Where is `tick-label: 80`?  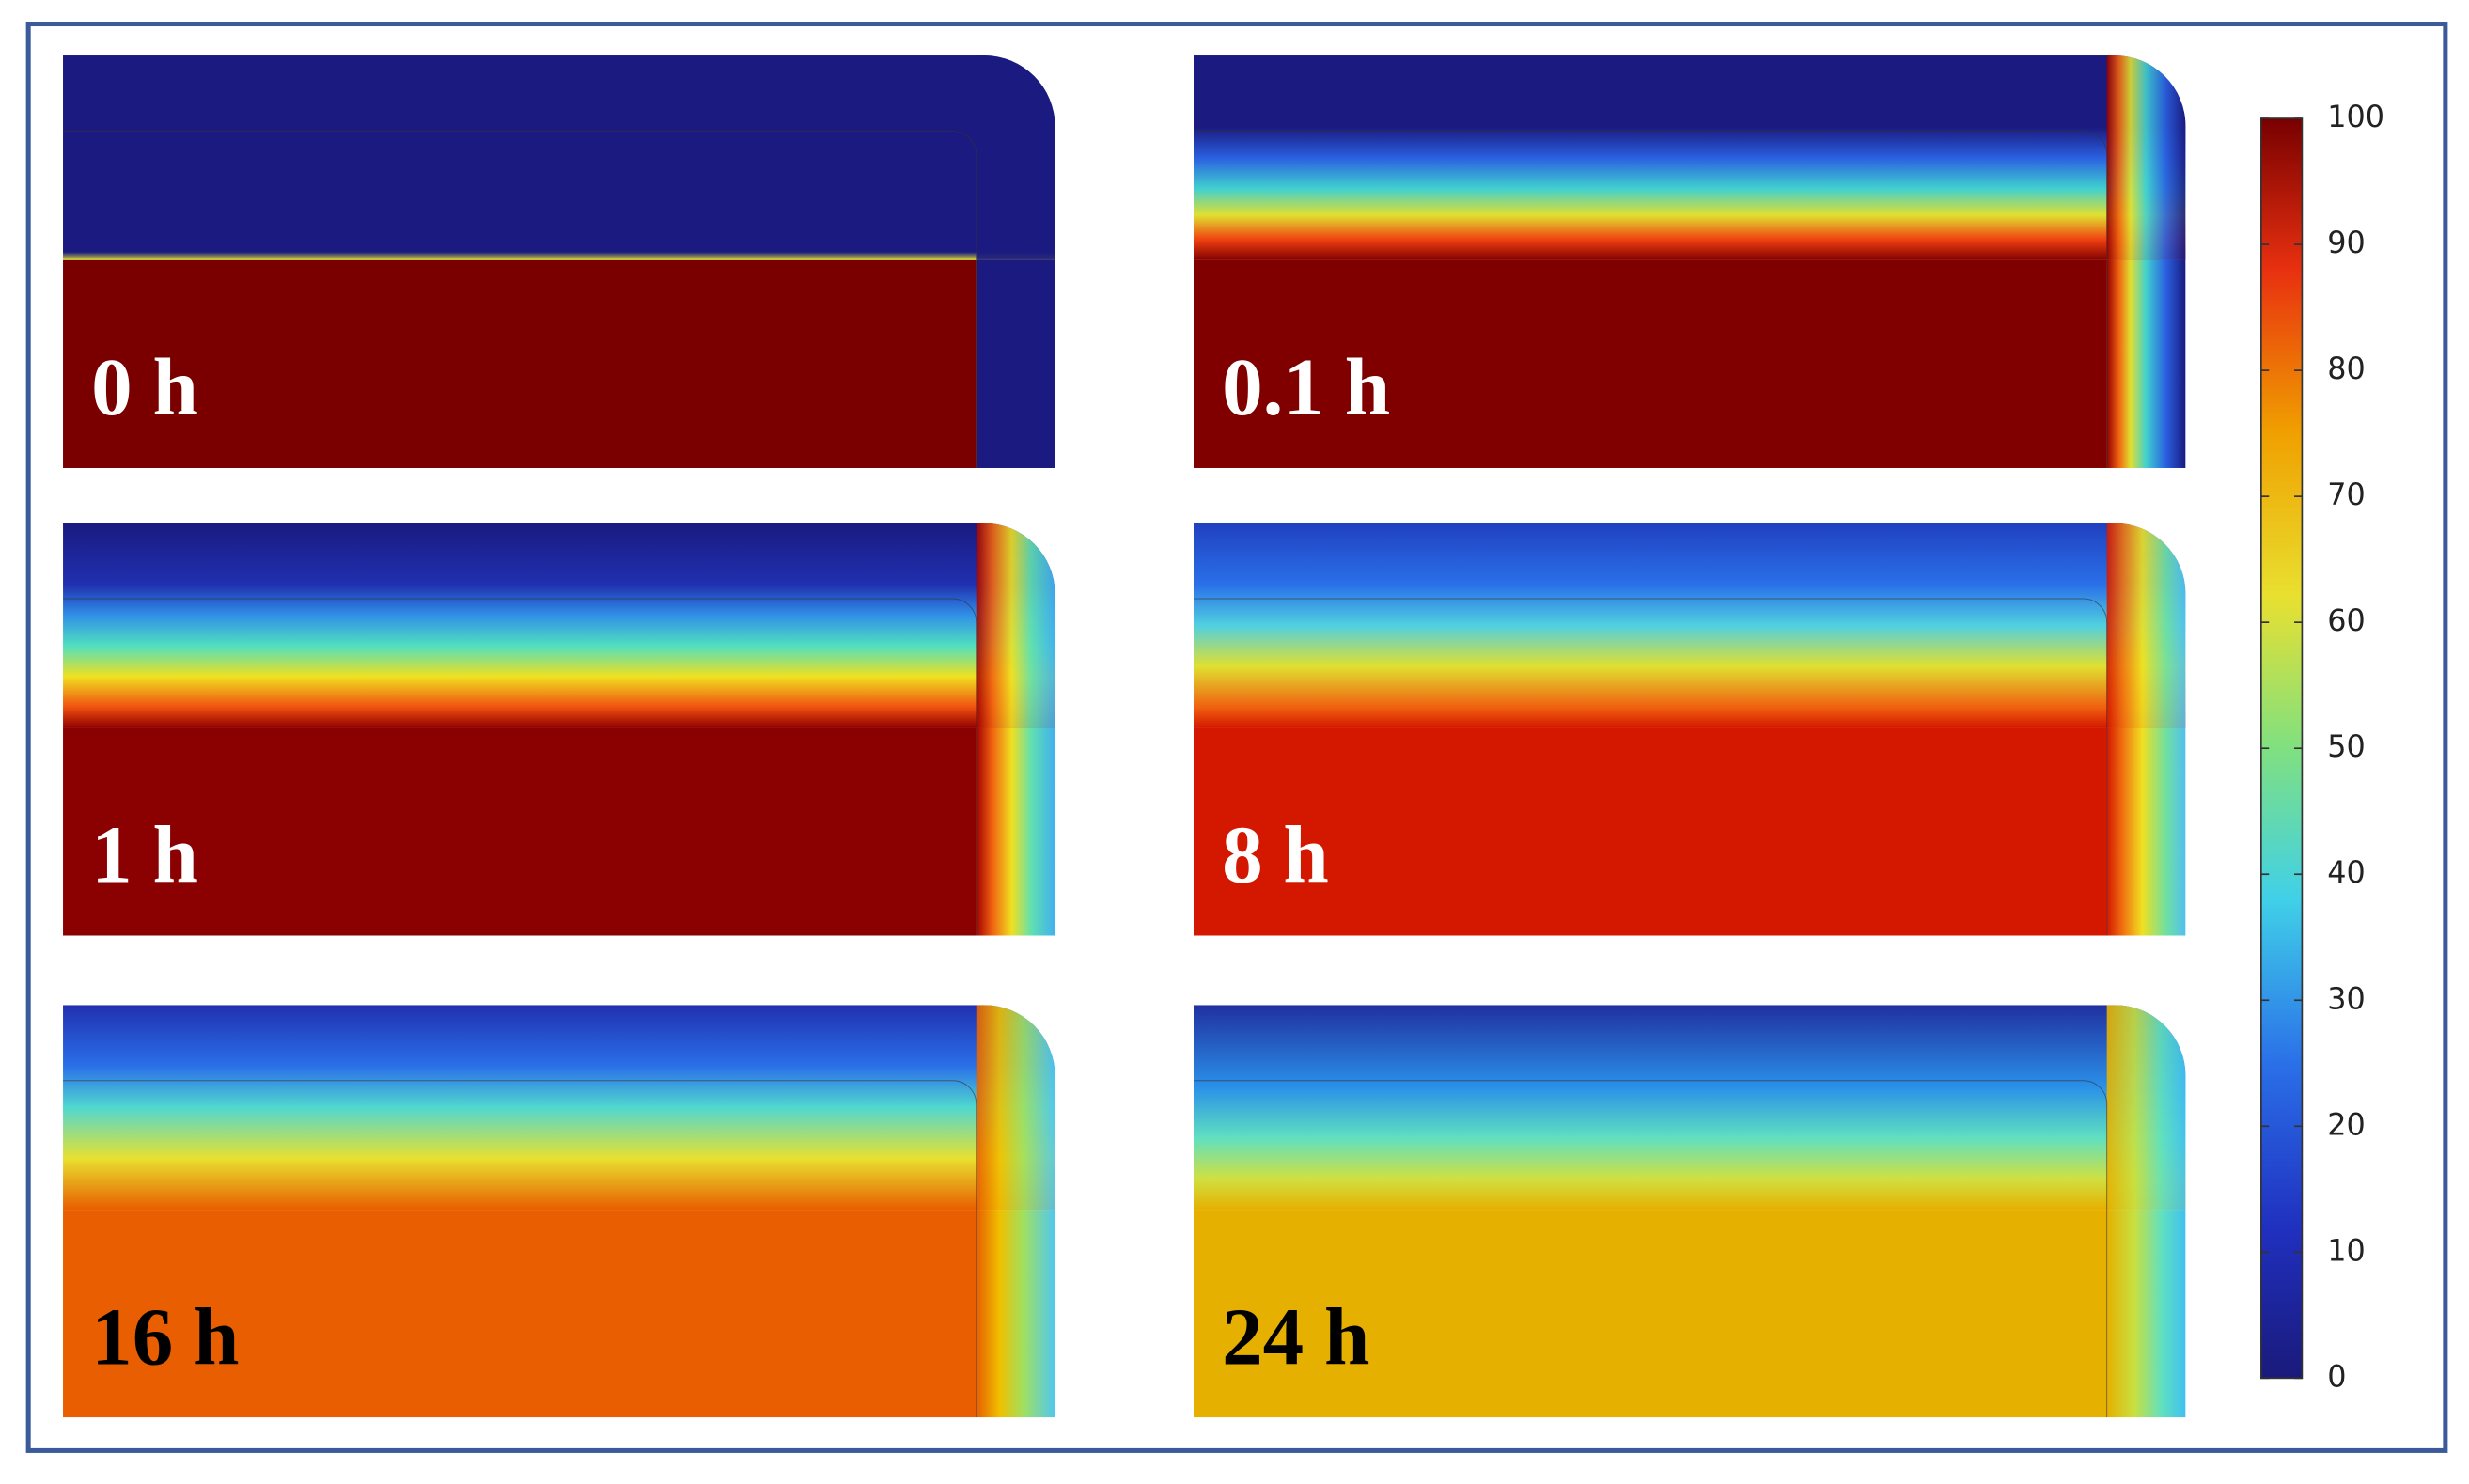 tick-label: 80 is located at coordinates (2346, 368).